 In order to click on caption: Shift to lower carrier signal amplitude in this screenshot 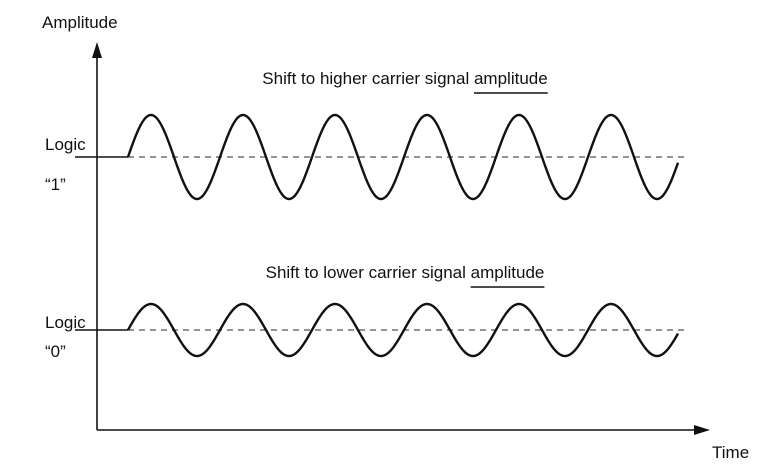, I will do `click(405, 272)`.